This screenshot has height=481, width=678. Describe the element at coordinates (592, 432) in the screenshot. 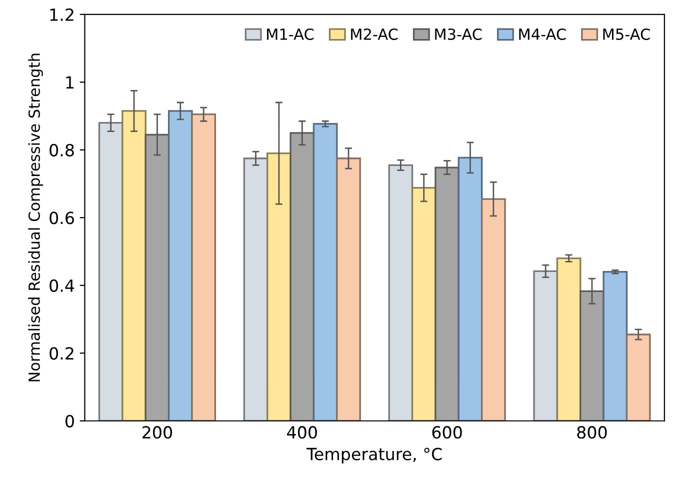

I see `x-tick-label: 800` at that location.